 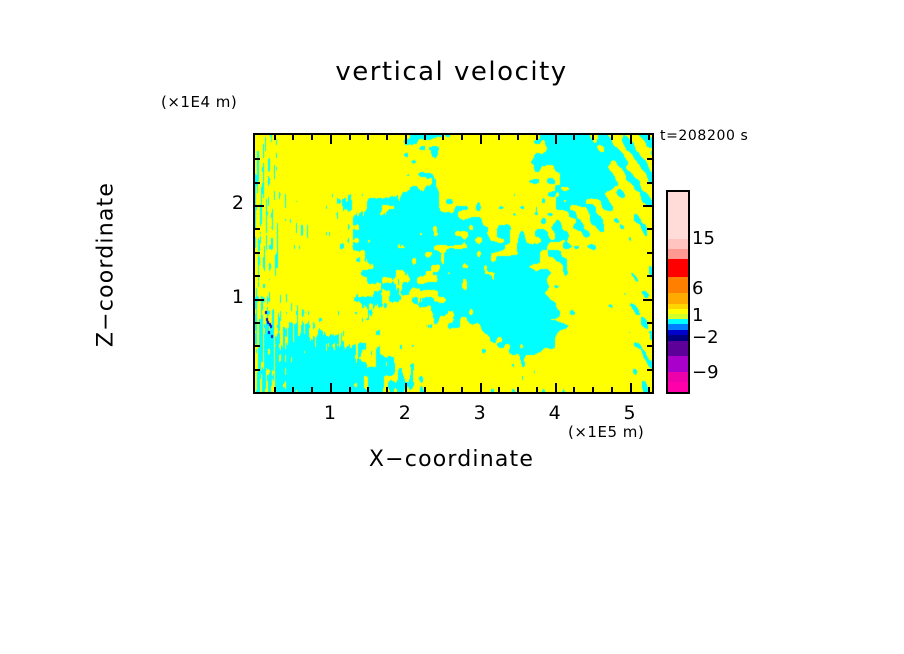 I want to click on colorbar, so click(x=678, y=292).